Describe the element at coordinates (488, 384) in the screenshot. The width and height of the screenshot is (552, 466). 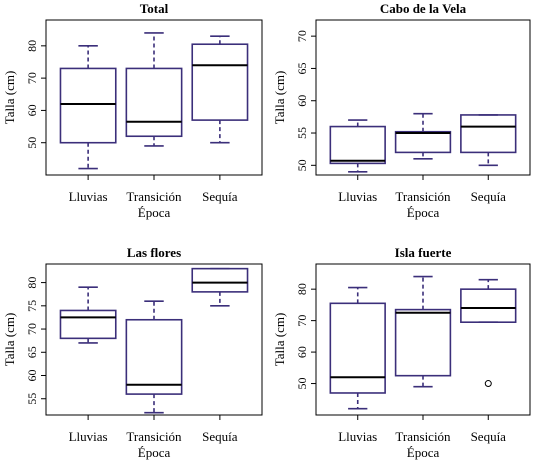
I see `outlier-point` at that location.